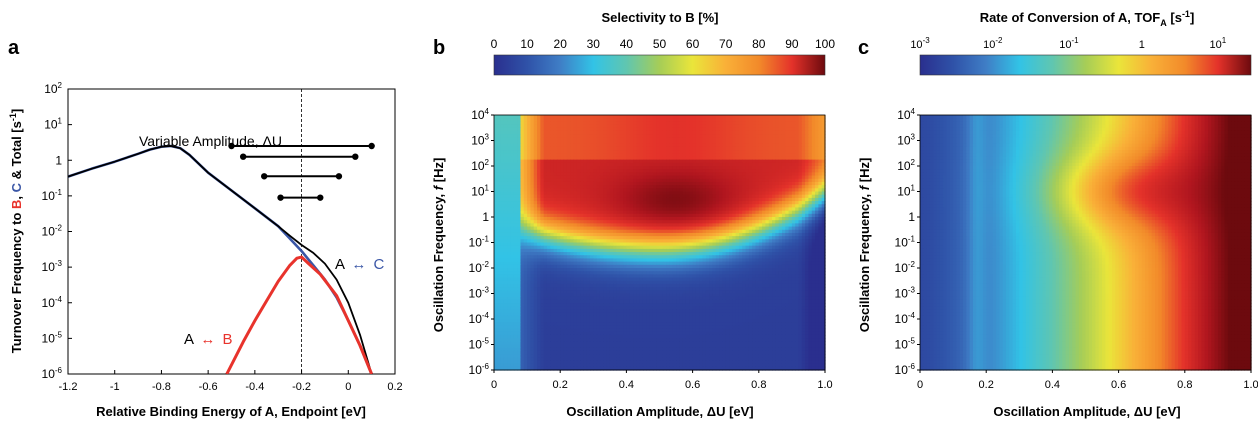  I want to click on label-a-c-right: C, so click(379, 264).